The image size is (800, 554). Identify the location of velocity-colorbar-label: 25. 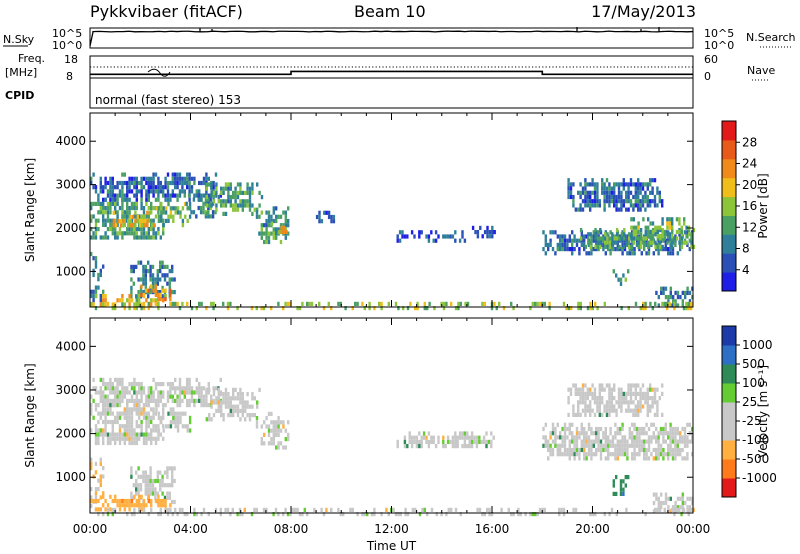
(749, 402).